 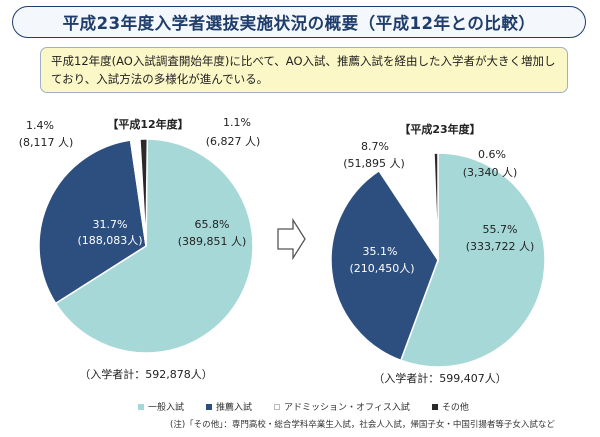 I want to click on legend-label: 一般入試, so click(x=166, y=408).